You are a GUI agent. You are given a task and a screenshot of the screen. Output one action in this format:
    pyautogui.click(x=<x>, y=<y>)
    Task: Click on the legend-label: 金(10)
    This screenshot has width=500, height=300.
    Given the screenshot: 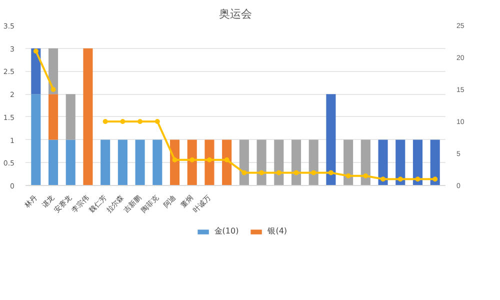 What is the action you would take?
    pyautogui.click(x=226, y=231)
    